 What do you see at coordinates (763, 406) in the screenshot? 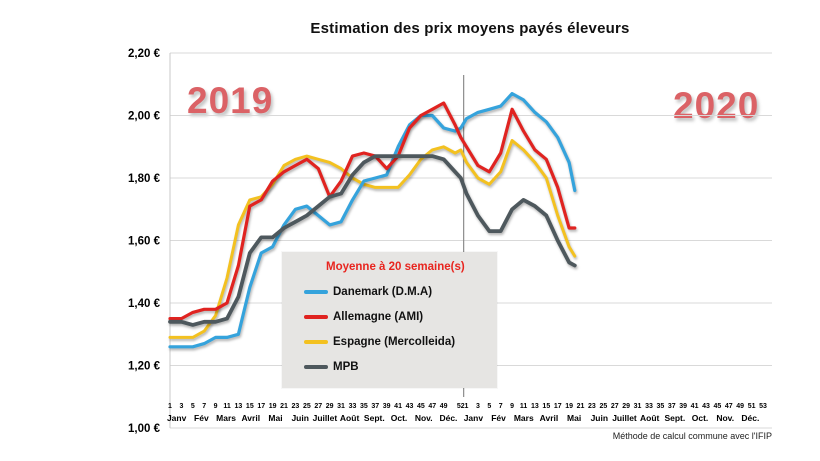
I see `week-tick-label: 53` at bounding box center [763, 406].